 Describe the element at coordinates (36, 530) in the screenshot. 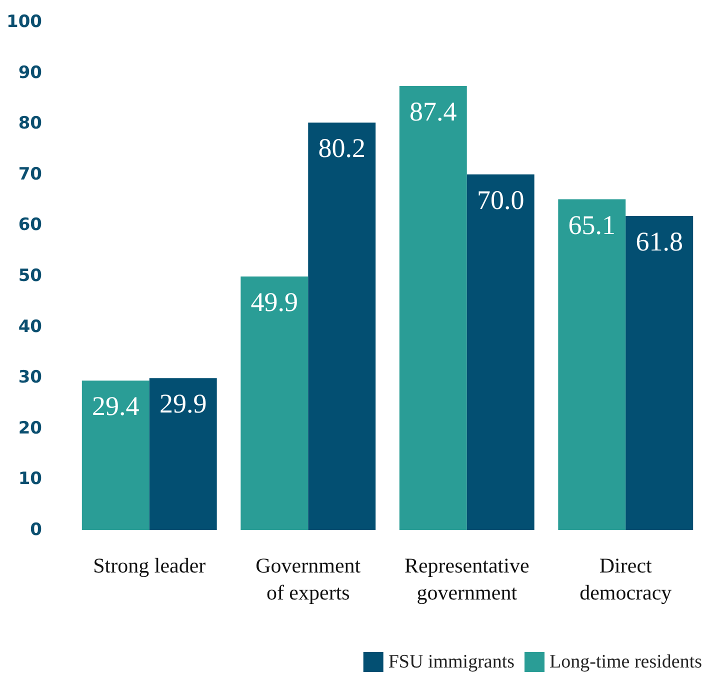

I see `y-tick-label: 0` at that location.